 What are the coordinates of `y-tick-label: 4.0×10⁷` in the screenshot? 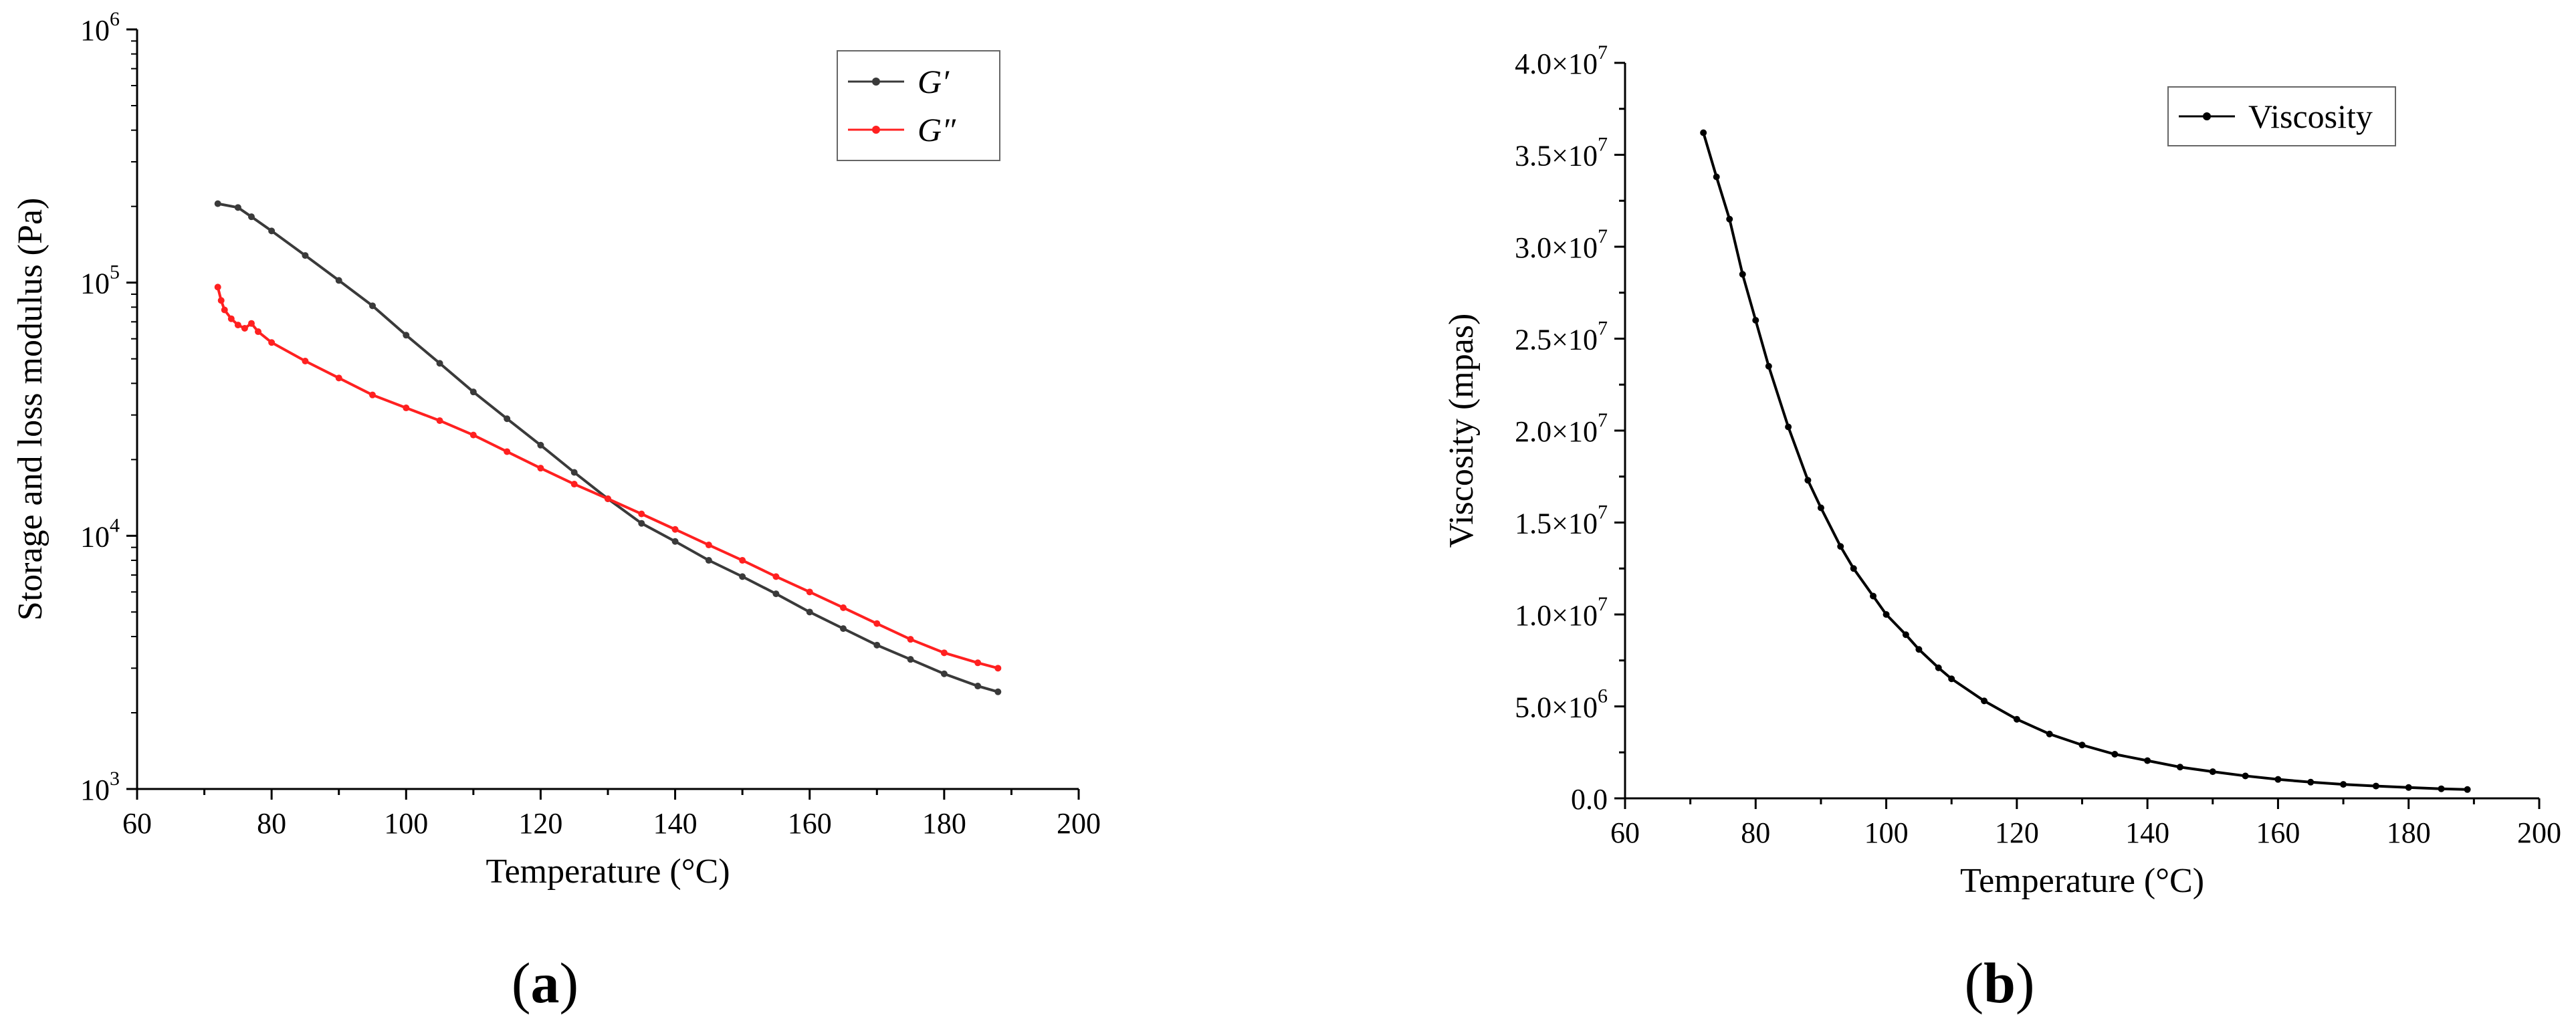 It's located at (1561, 60).